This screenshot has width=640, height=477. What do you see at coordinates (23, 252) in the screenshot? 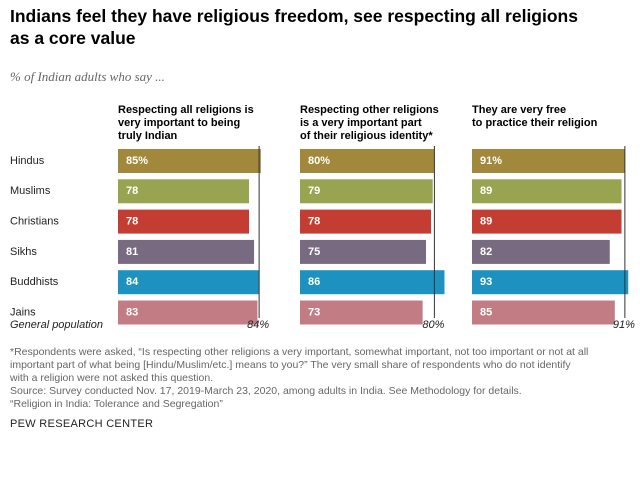
I see `category-label: Sikhs` at bounding box center [23, 252].